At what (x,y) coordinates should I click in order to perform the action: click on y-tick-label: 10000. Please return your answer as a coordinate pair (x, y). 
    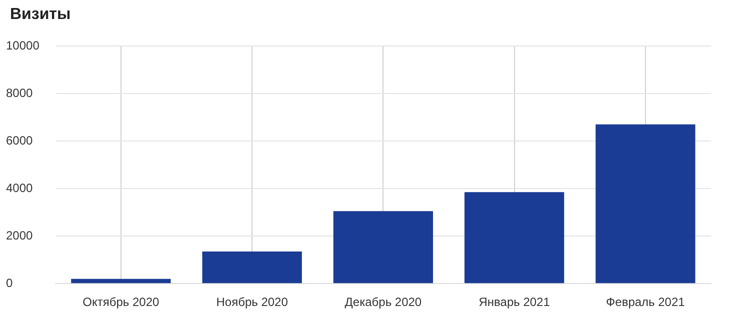
    Looking at the image, I should click on (23, 45).